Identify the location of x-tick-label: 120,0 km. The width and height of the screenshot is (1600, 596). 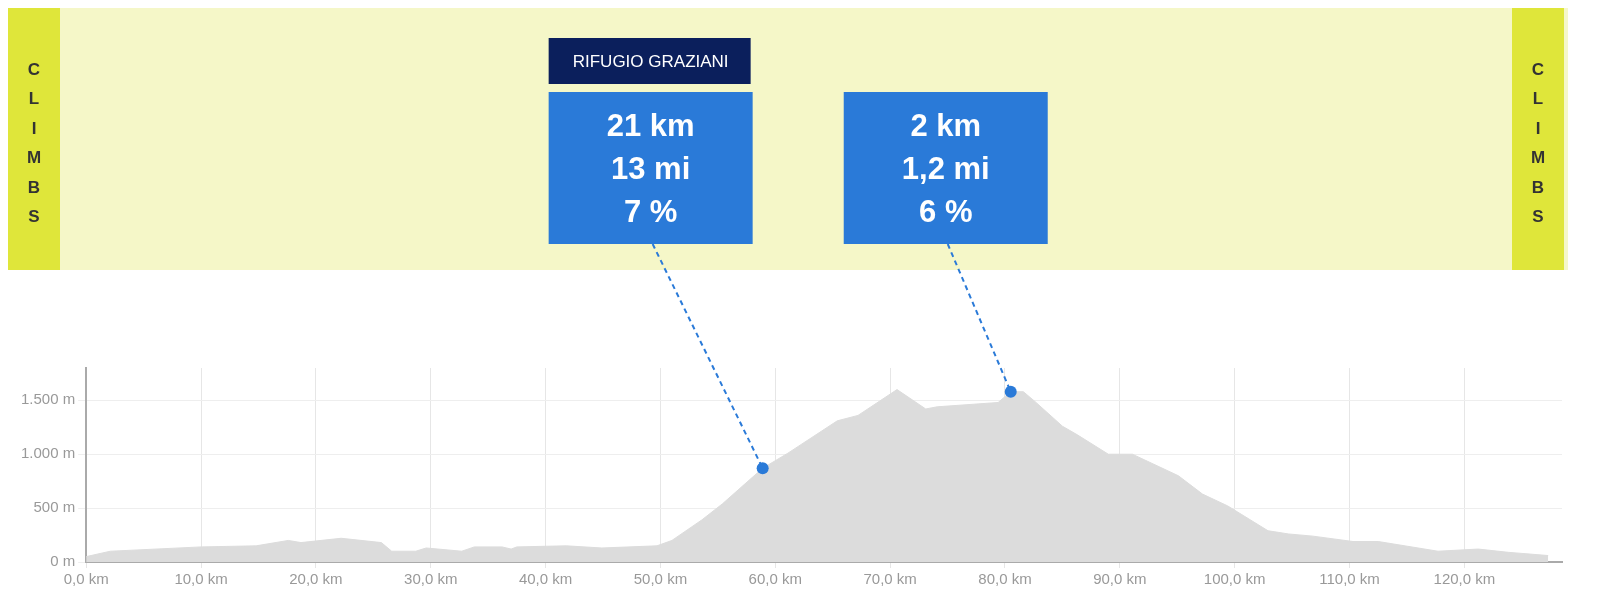
(1464, 579).